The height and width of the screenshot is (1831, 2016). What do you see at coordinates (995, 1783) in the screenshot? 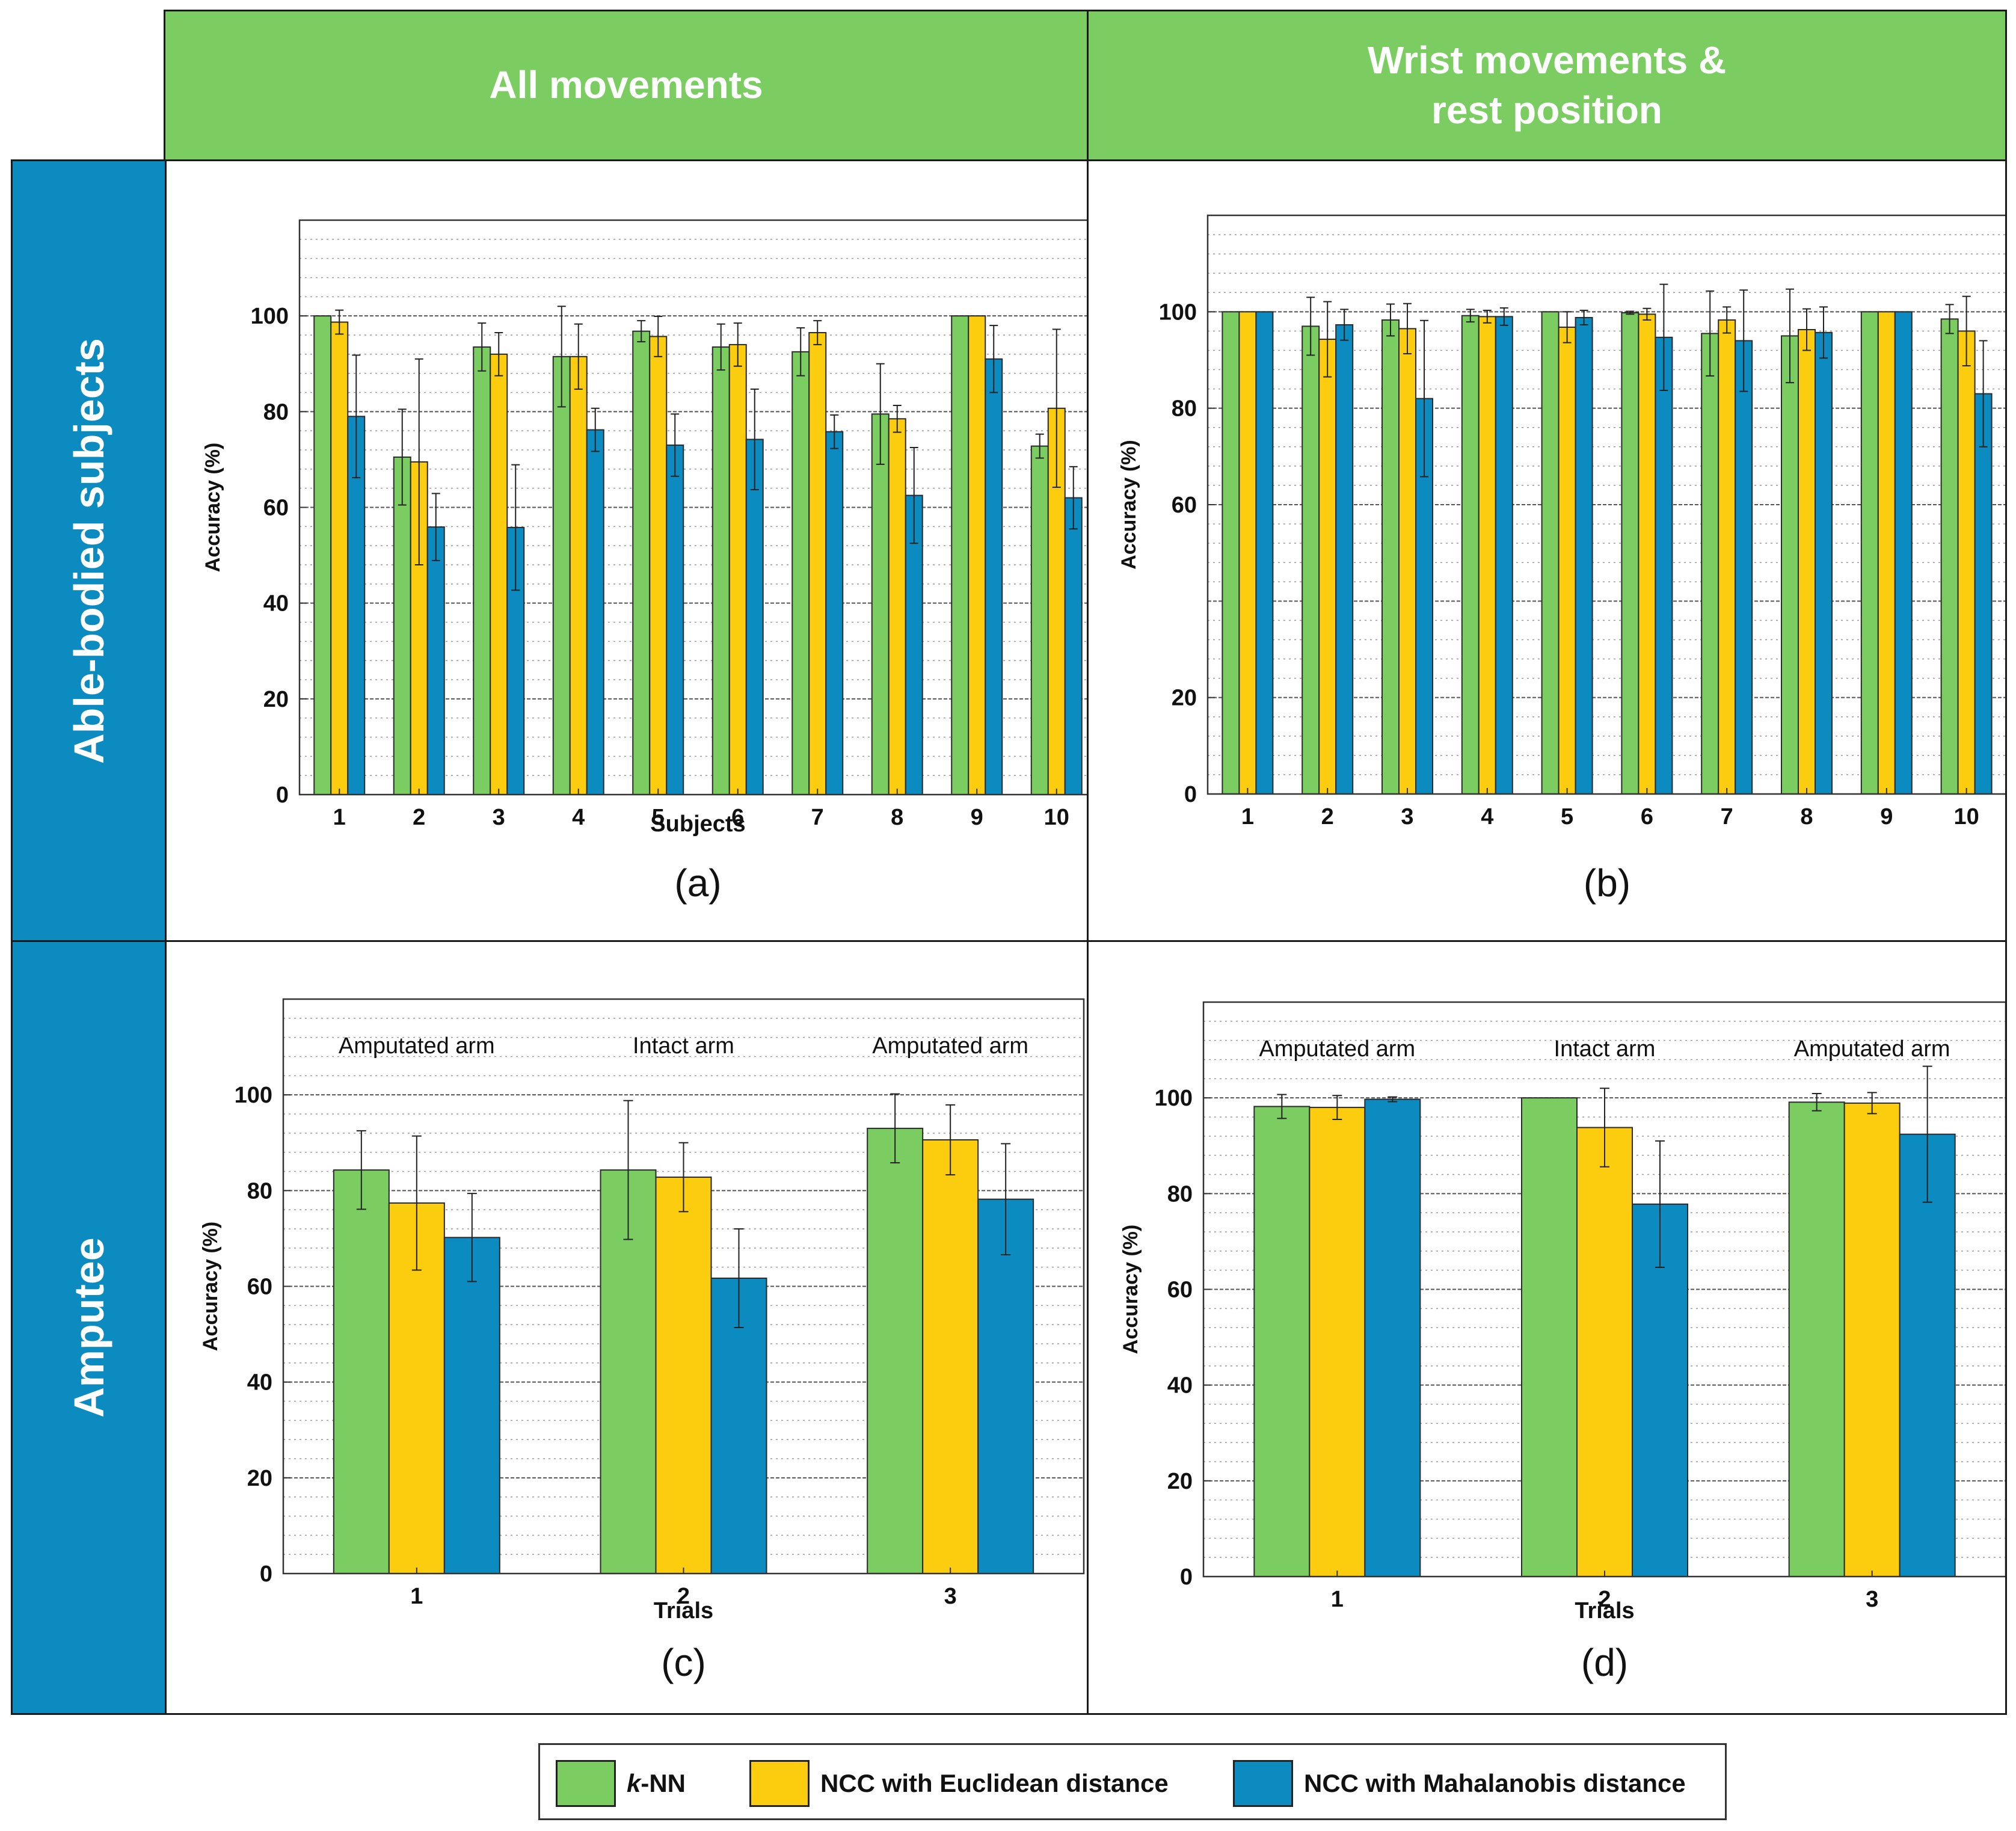
I see `legend-label-ncc-euclidean: NCC with Euclidean distance` at bounding box center [995, 1783].